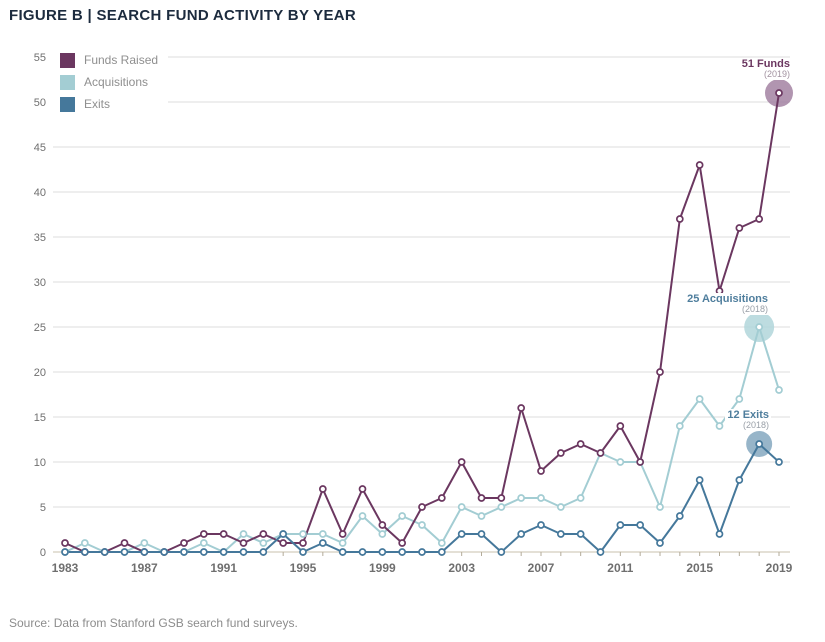 The image size is (825, 642). What do you see at coordinates (765, 64) in the screenshot?
I see `annotation-label: 51 Funds` at bounding box center [765, 64].